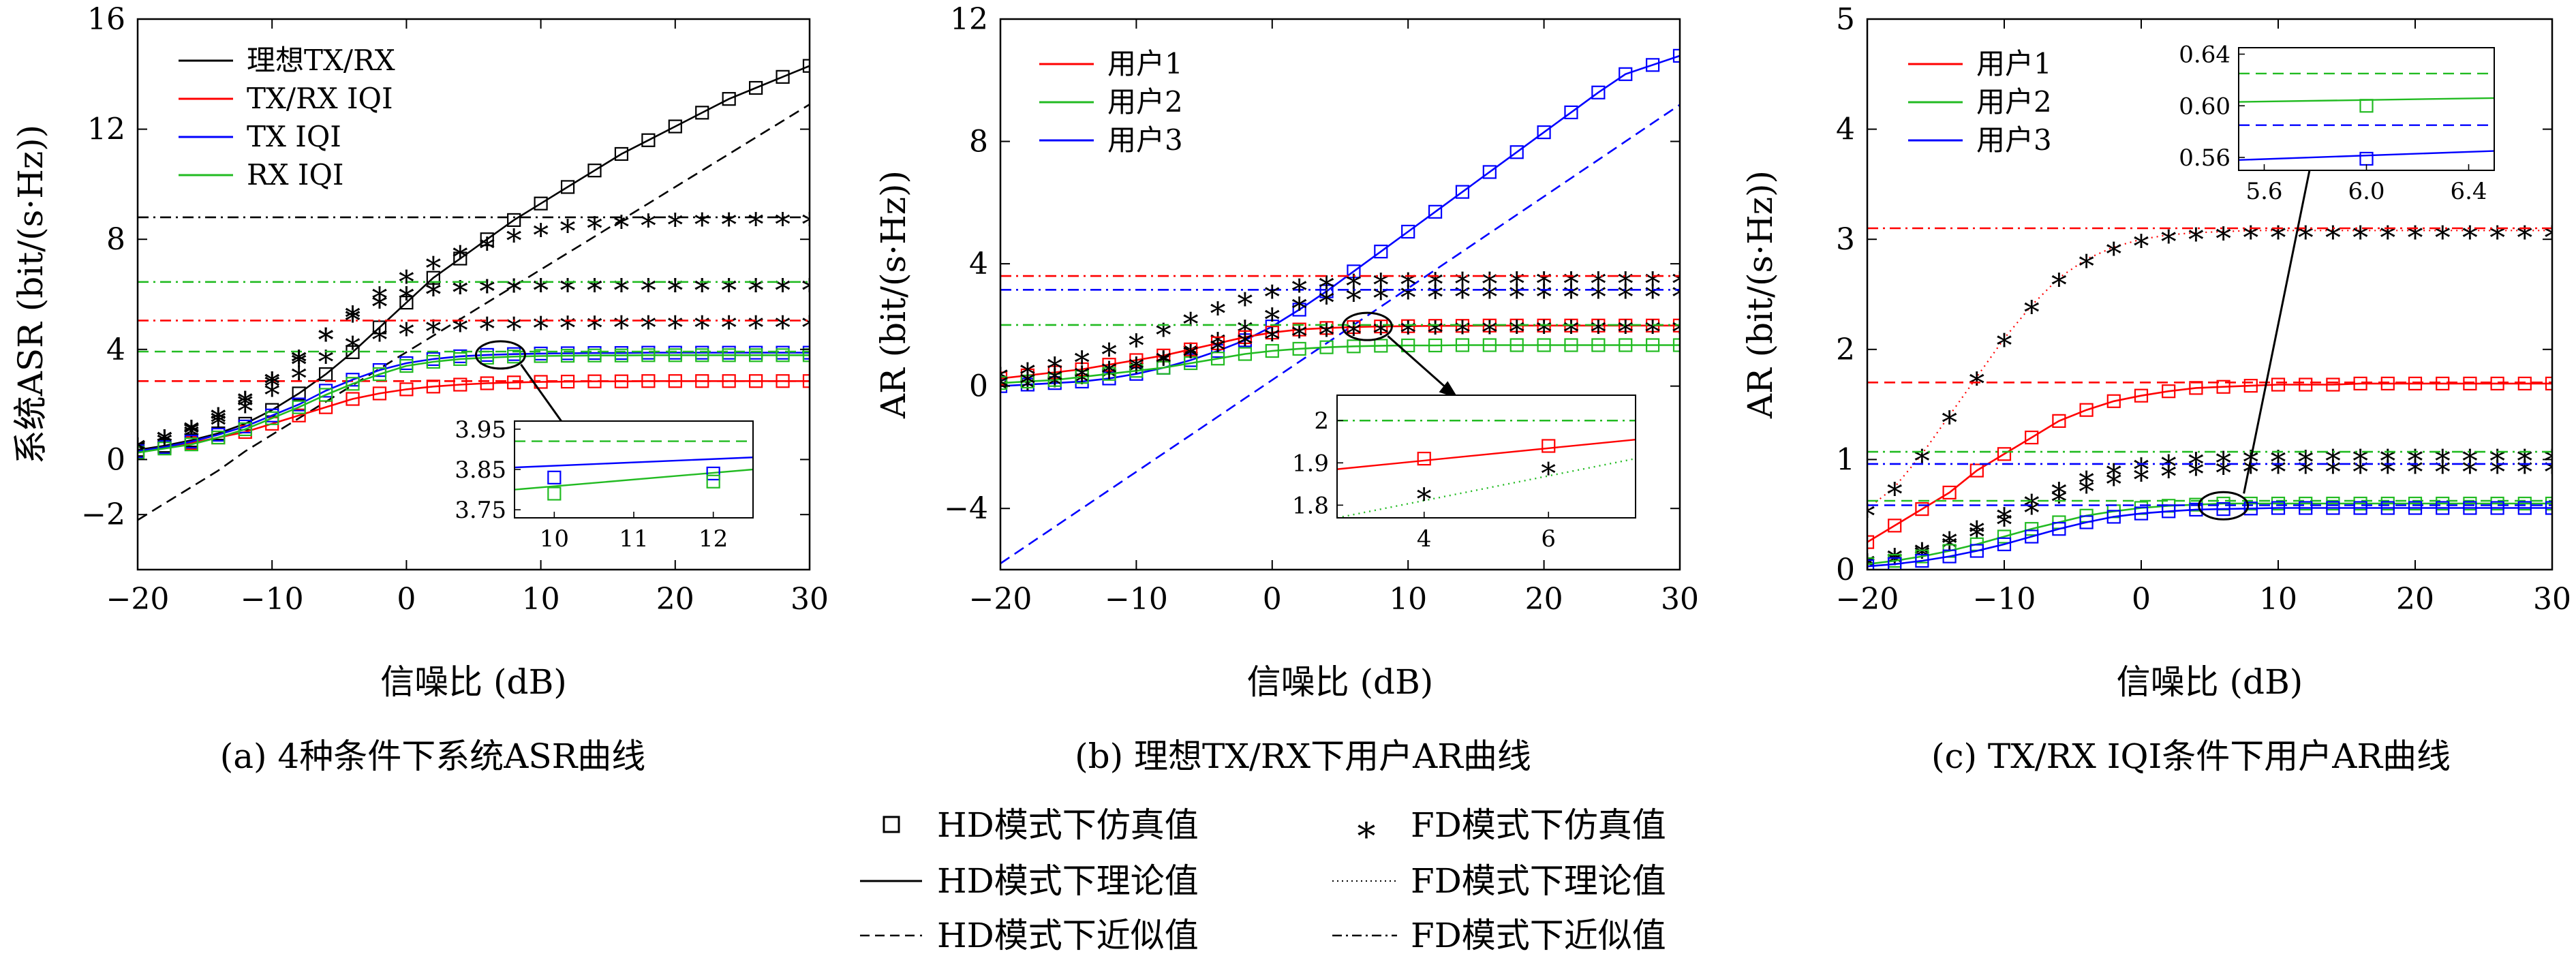 Image resolution: width=2576 pixels, height=958 pixels. I want to click on x-tick-label: 30, so click(2552, 599).